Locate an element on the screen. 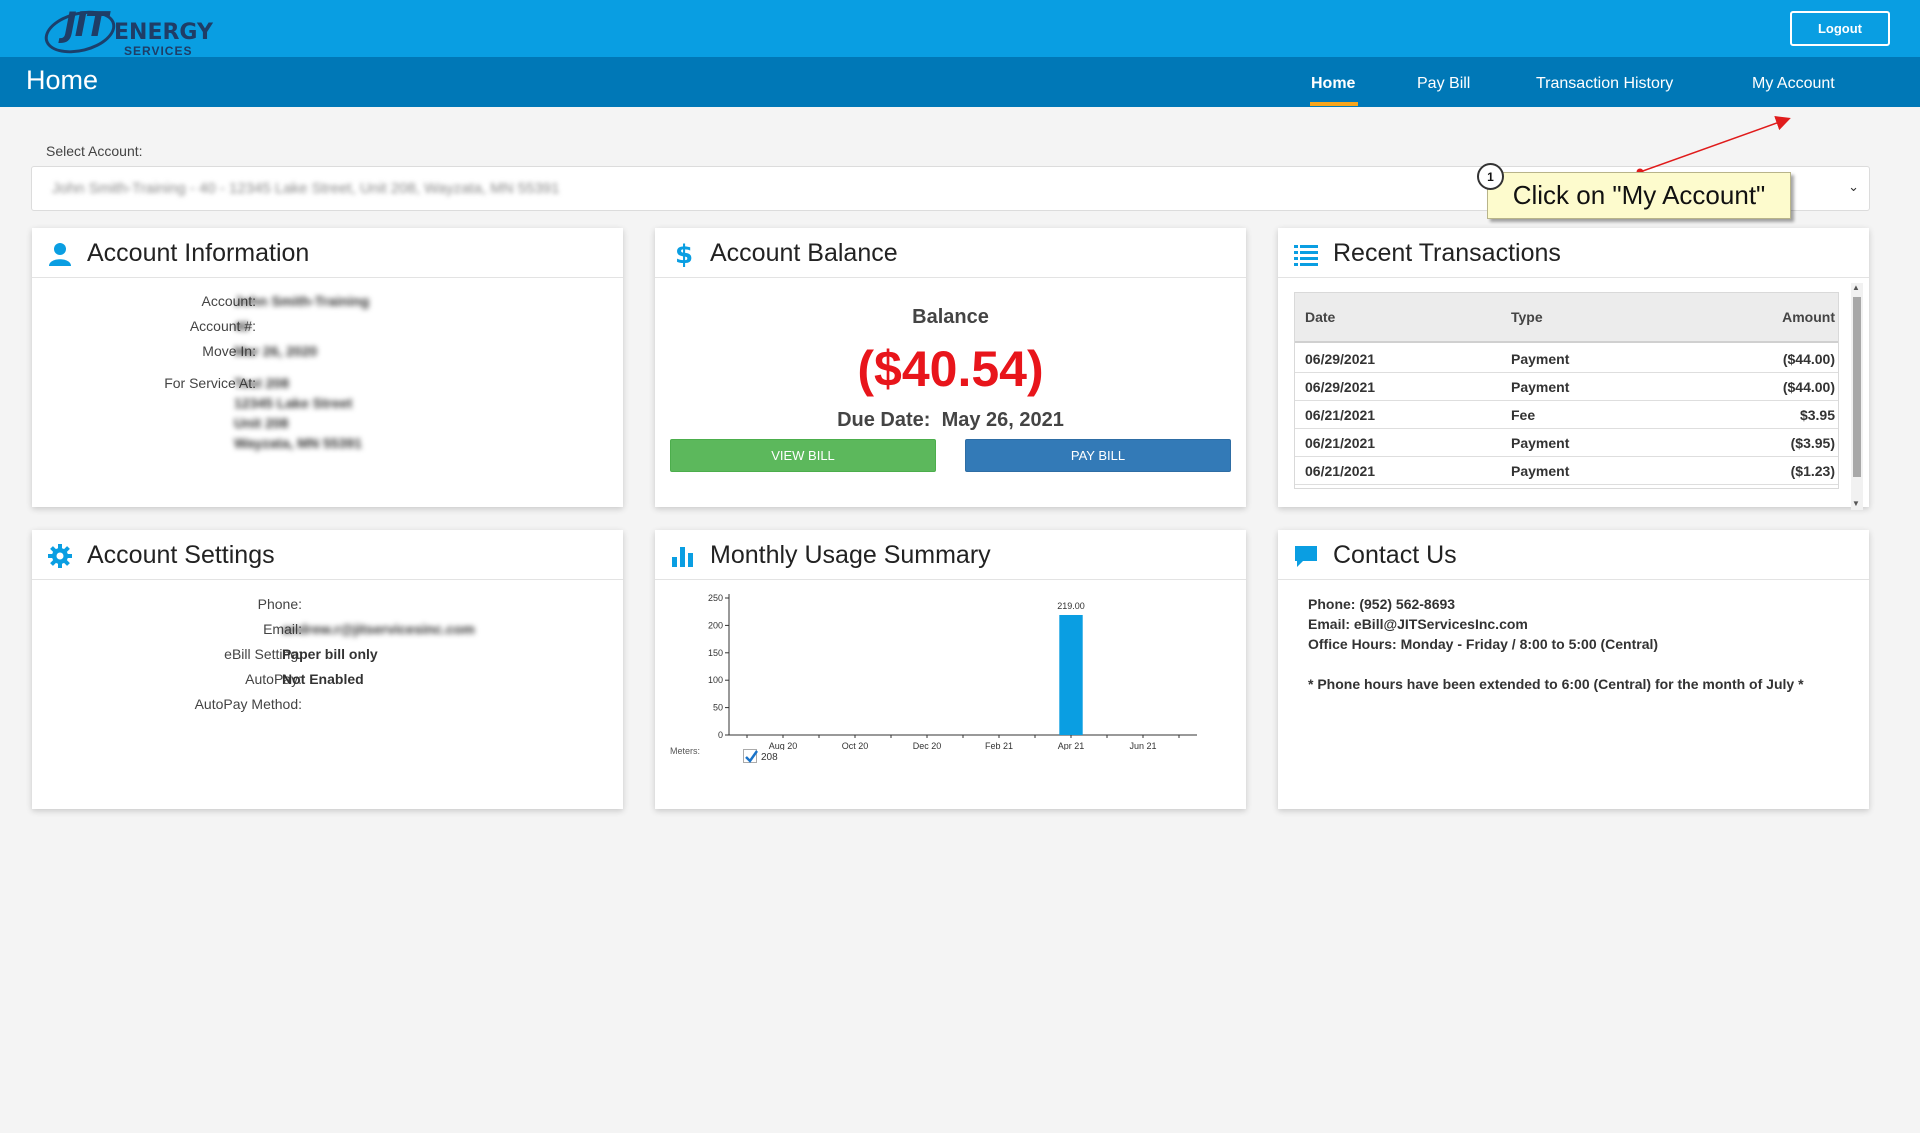 This screenshot has width=1920, height=1133. column-header-type: Type is located at coordinates (1527, 317).